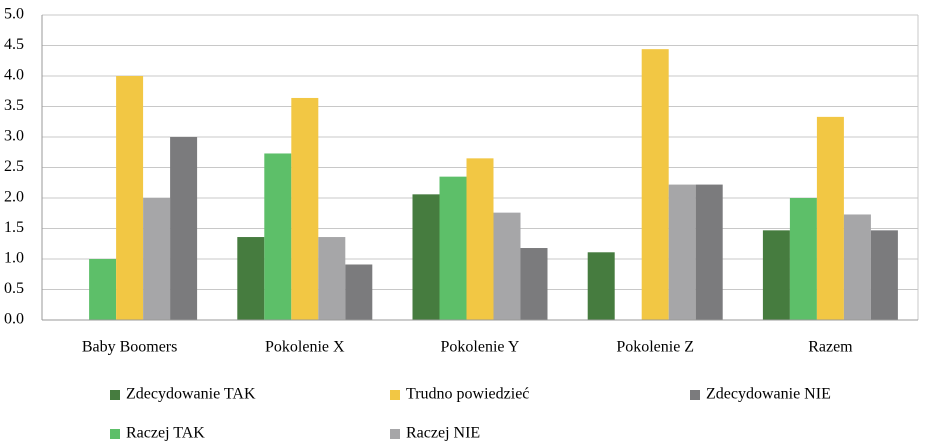 This screenshot has width=928, height=446. I want to click on y-tick-label: 4.5, so click(14, 44).